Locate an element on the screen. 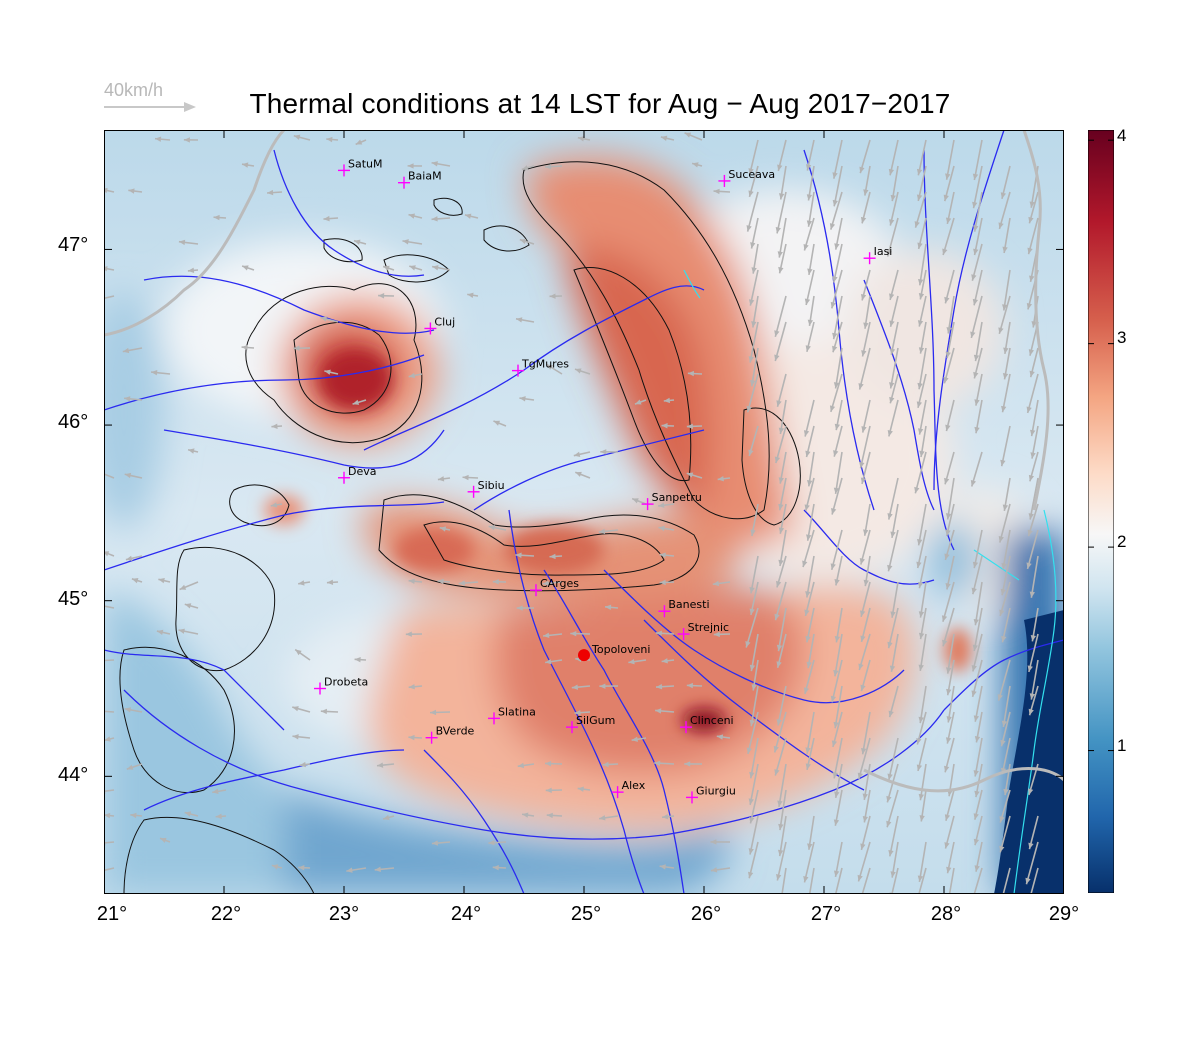  city-strejnic: Strejnic is located at coordinates (703, 631).